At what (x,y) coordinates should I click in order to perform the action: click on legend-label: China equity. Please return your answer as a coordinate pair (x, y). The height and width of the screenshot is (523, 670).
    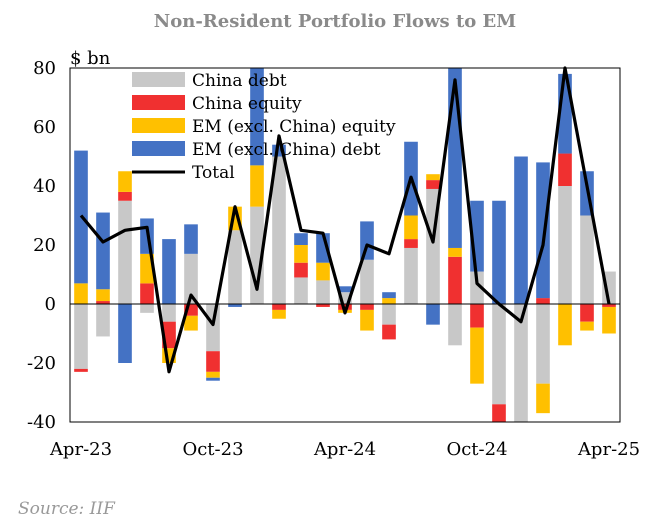
    Looking at the image, I should click on (247, 104).